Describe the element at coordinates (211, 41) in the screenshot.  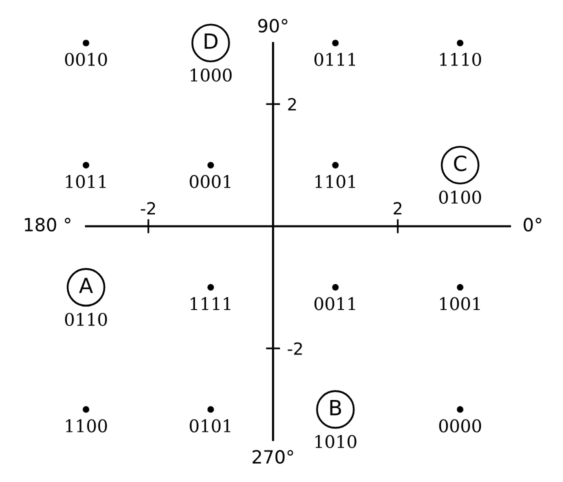
I see `series-label: D` at that location.